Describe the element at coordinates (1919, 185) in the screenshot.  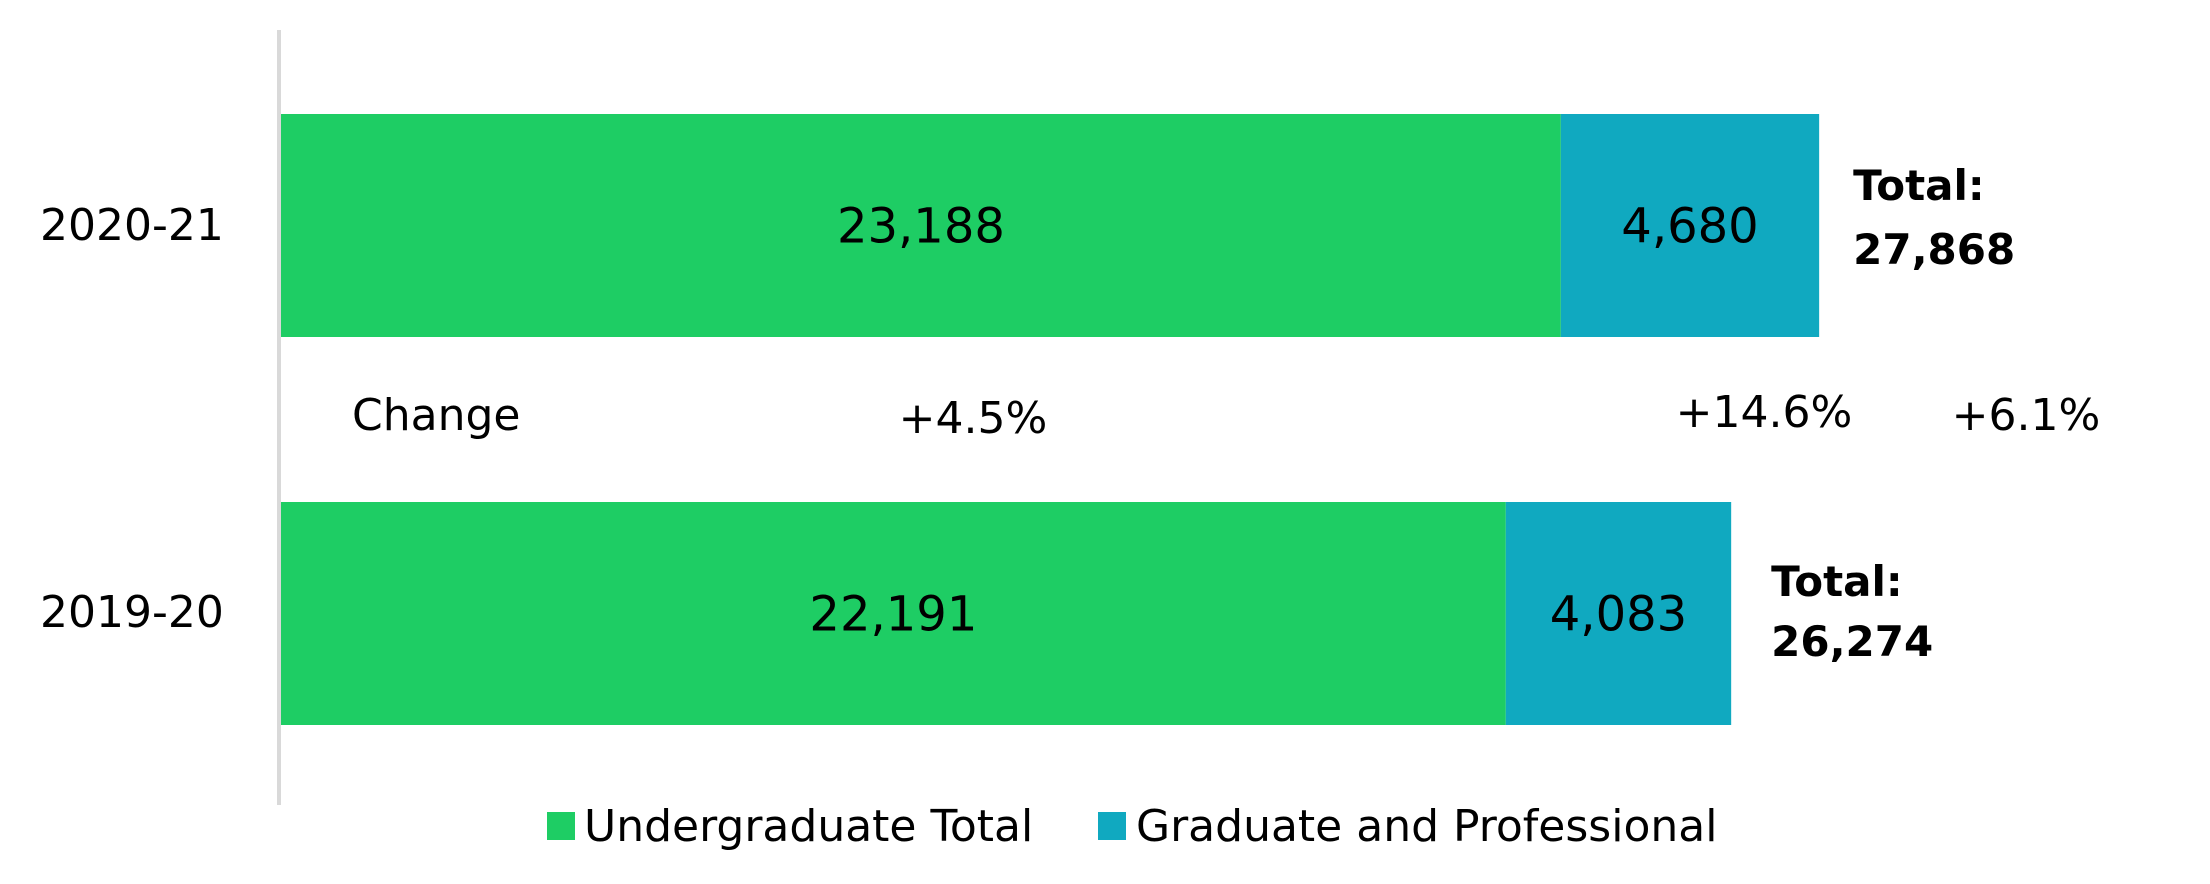
I see `total-prefix-2020-21: Total:` at that location.